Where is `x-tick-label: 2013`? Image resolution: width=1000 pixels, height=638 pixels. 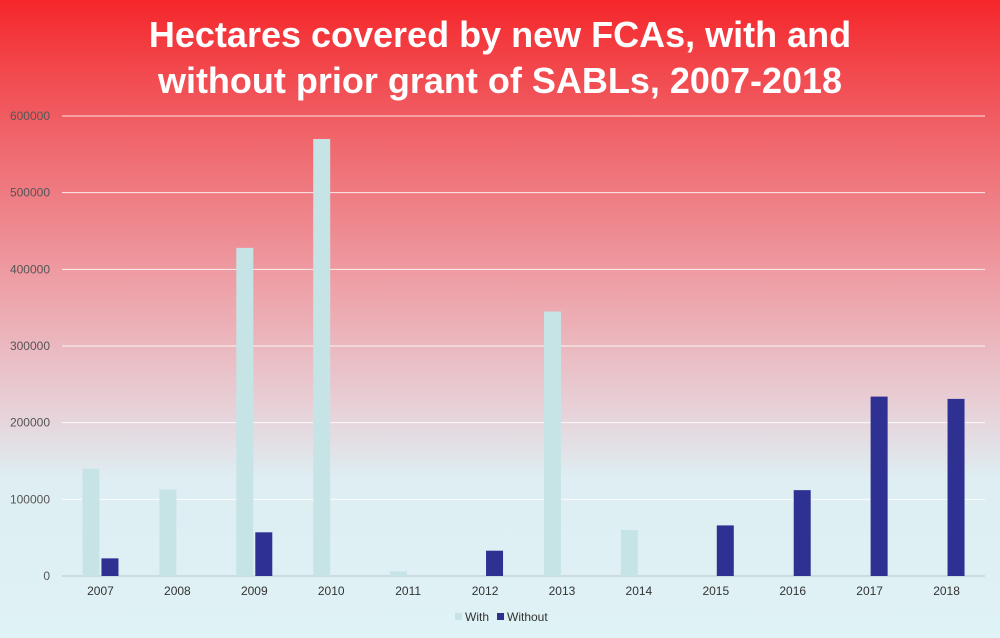 x-tick-label: 2013 is located at coordinates (562, 591).